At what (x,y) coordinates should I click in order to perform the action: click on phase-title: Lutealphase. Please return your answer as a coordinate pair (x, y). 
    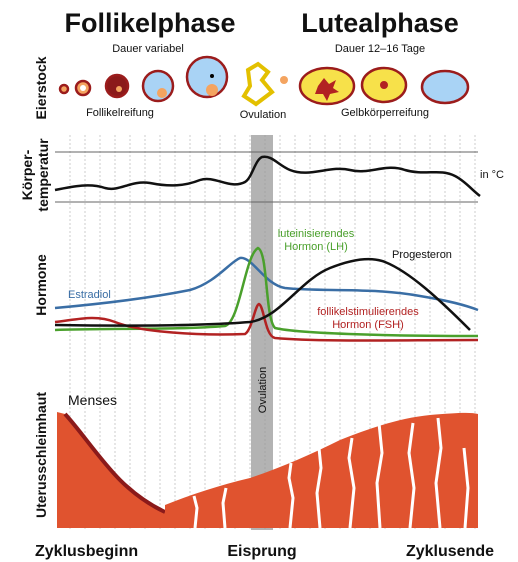
    Looking at the image, I should click on (380, 23).